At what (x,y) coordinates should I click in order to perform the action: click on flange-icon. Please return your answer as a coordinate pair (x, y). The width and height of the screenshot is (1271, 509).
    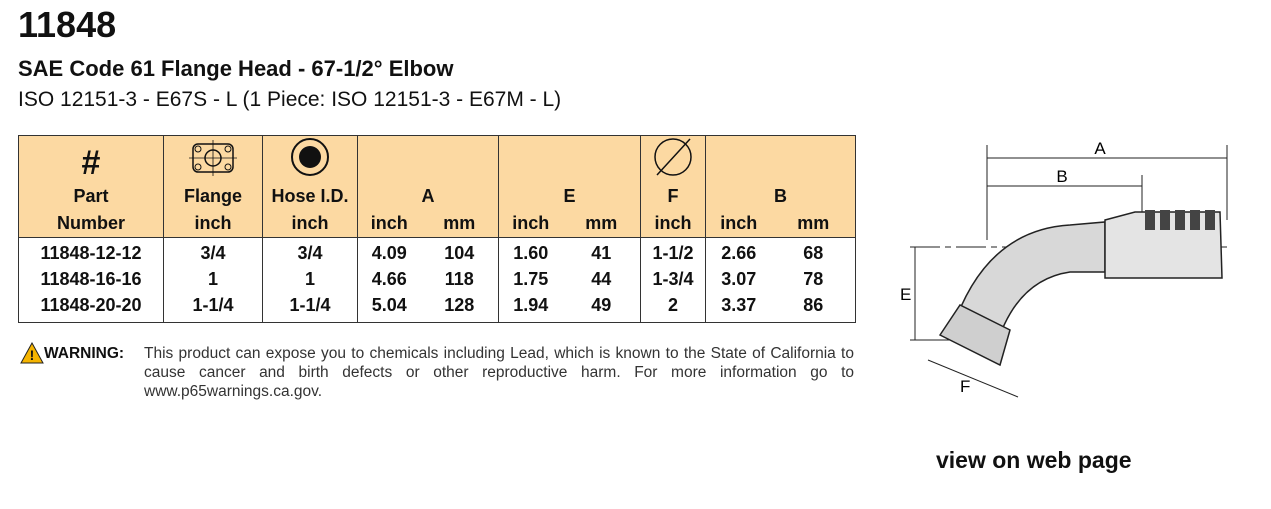
    Looking at the image, I should click on (213, 158).